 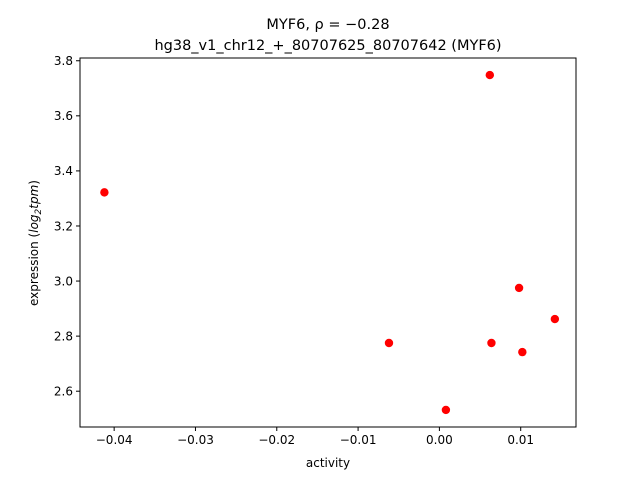 What do you see at coordinates (195, 440) in the screenshot?
I see `x-tick-label: −0.03` at bounding box center [195, 440].